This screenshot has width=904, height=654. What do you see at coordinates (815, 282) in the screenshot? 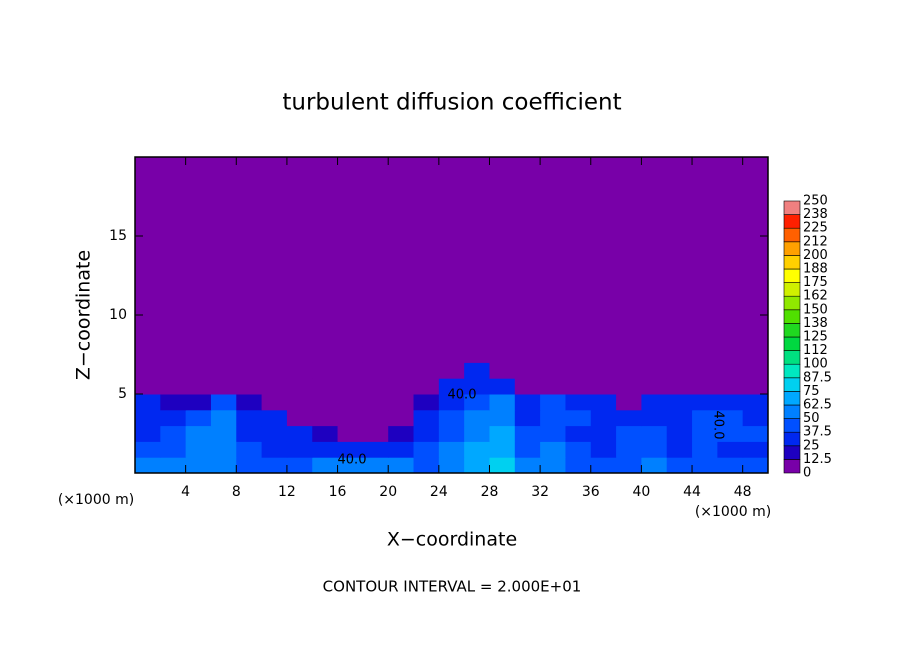
I see `colorbar-label: 175` at bounding box center [815, 282].